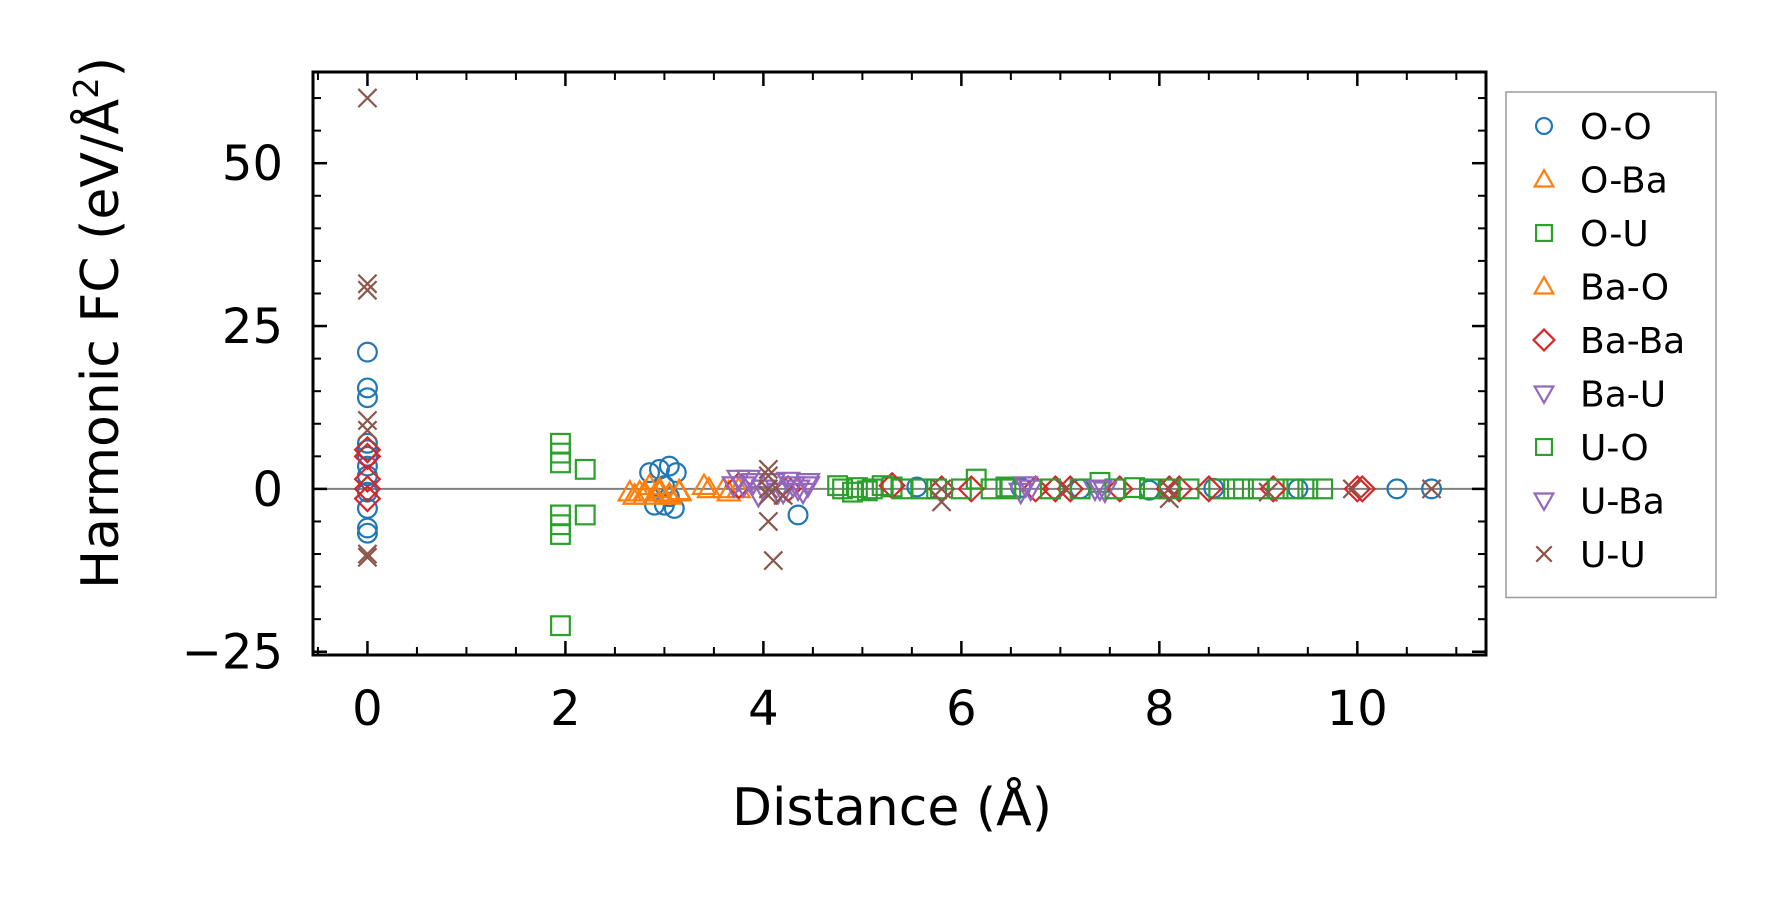  I want to click on legend-item-ba-o: Ba-O, so click(1600, 288).